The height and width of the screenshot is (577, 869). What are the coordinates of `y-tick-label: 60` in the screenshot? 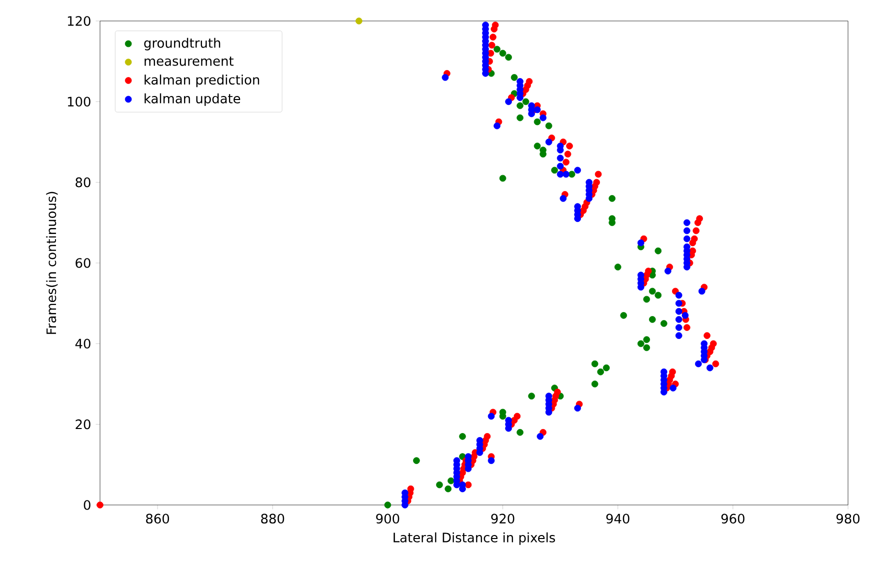 It's located at (83, 263).